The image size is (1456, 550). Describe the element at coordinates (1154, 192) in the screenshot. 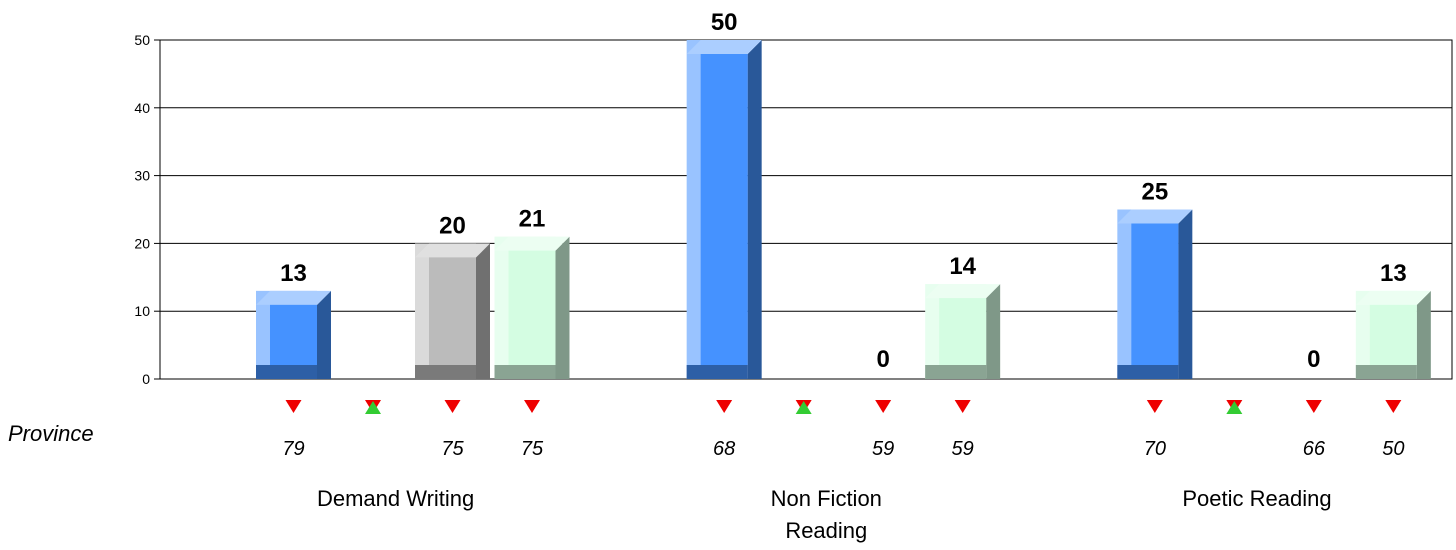

I see `data-label: 25` at that location.